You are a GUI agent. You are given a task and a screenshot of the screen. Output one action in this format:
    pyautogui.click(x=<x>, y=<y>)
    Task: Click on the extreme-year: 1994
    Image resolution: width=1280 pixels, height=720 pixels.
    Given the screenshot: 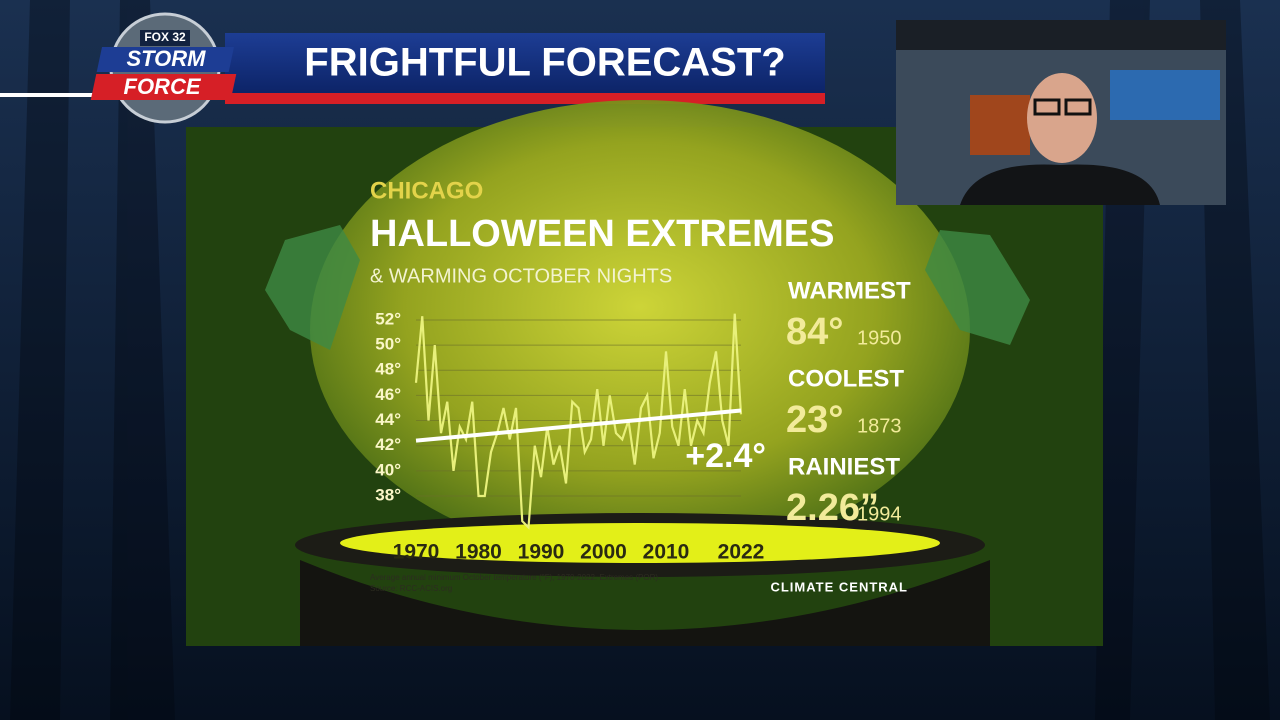 What is the action you would take?
    pyautogui.click(x=879, y=514)
    